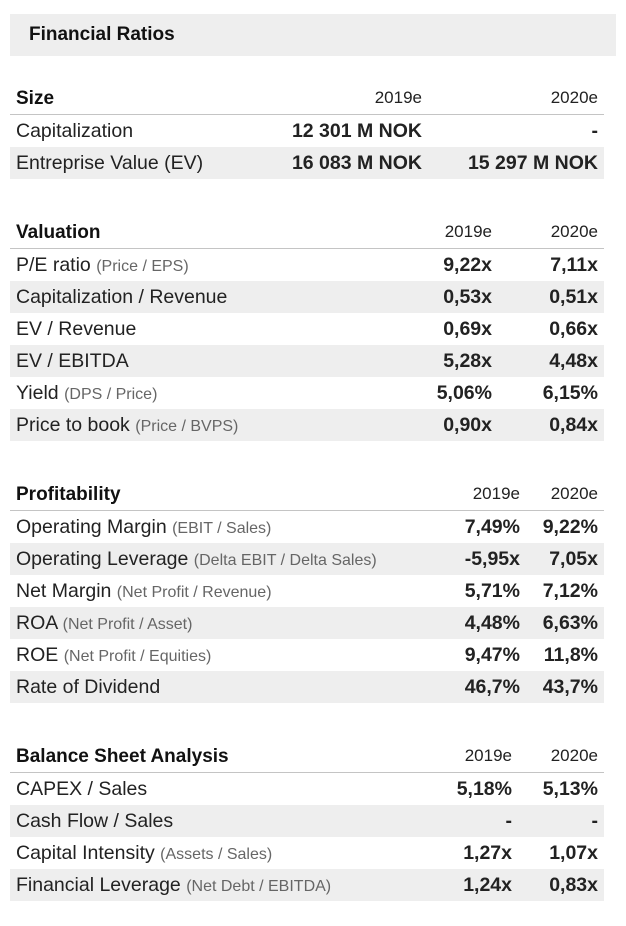 Image resolution: width=626 pixels, height=926 pixels. I want to click on row-label: Capitalization, so click(74, 131).